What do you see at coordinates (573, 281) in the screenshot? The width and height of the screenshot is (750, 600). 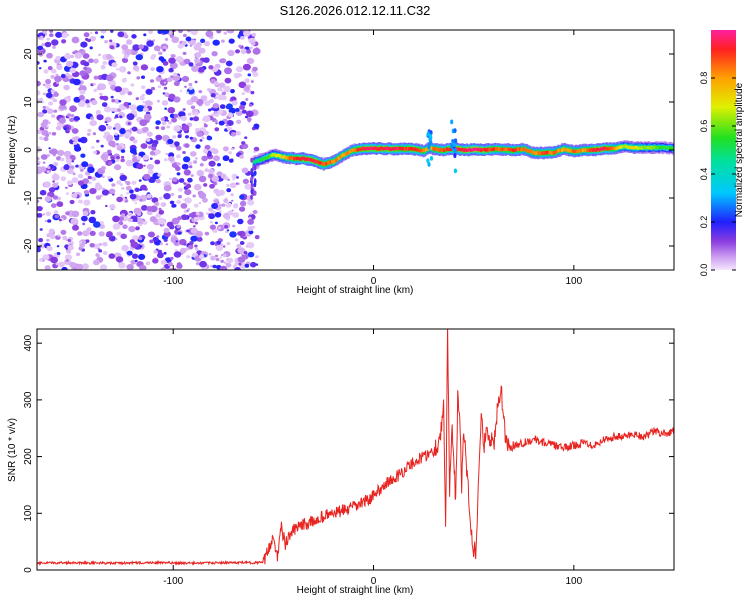 I see `x-tick-label: 100` at bounding box center [573, 281].